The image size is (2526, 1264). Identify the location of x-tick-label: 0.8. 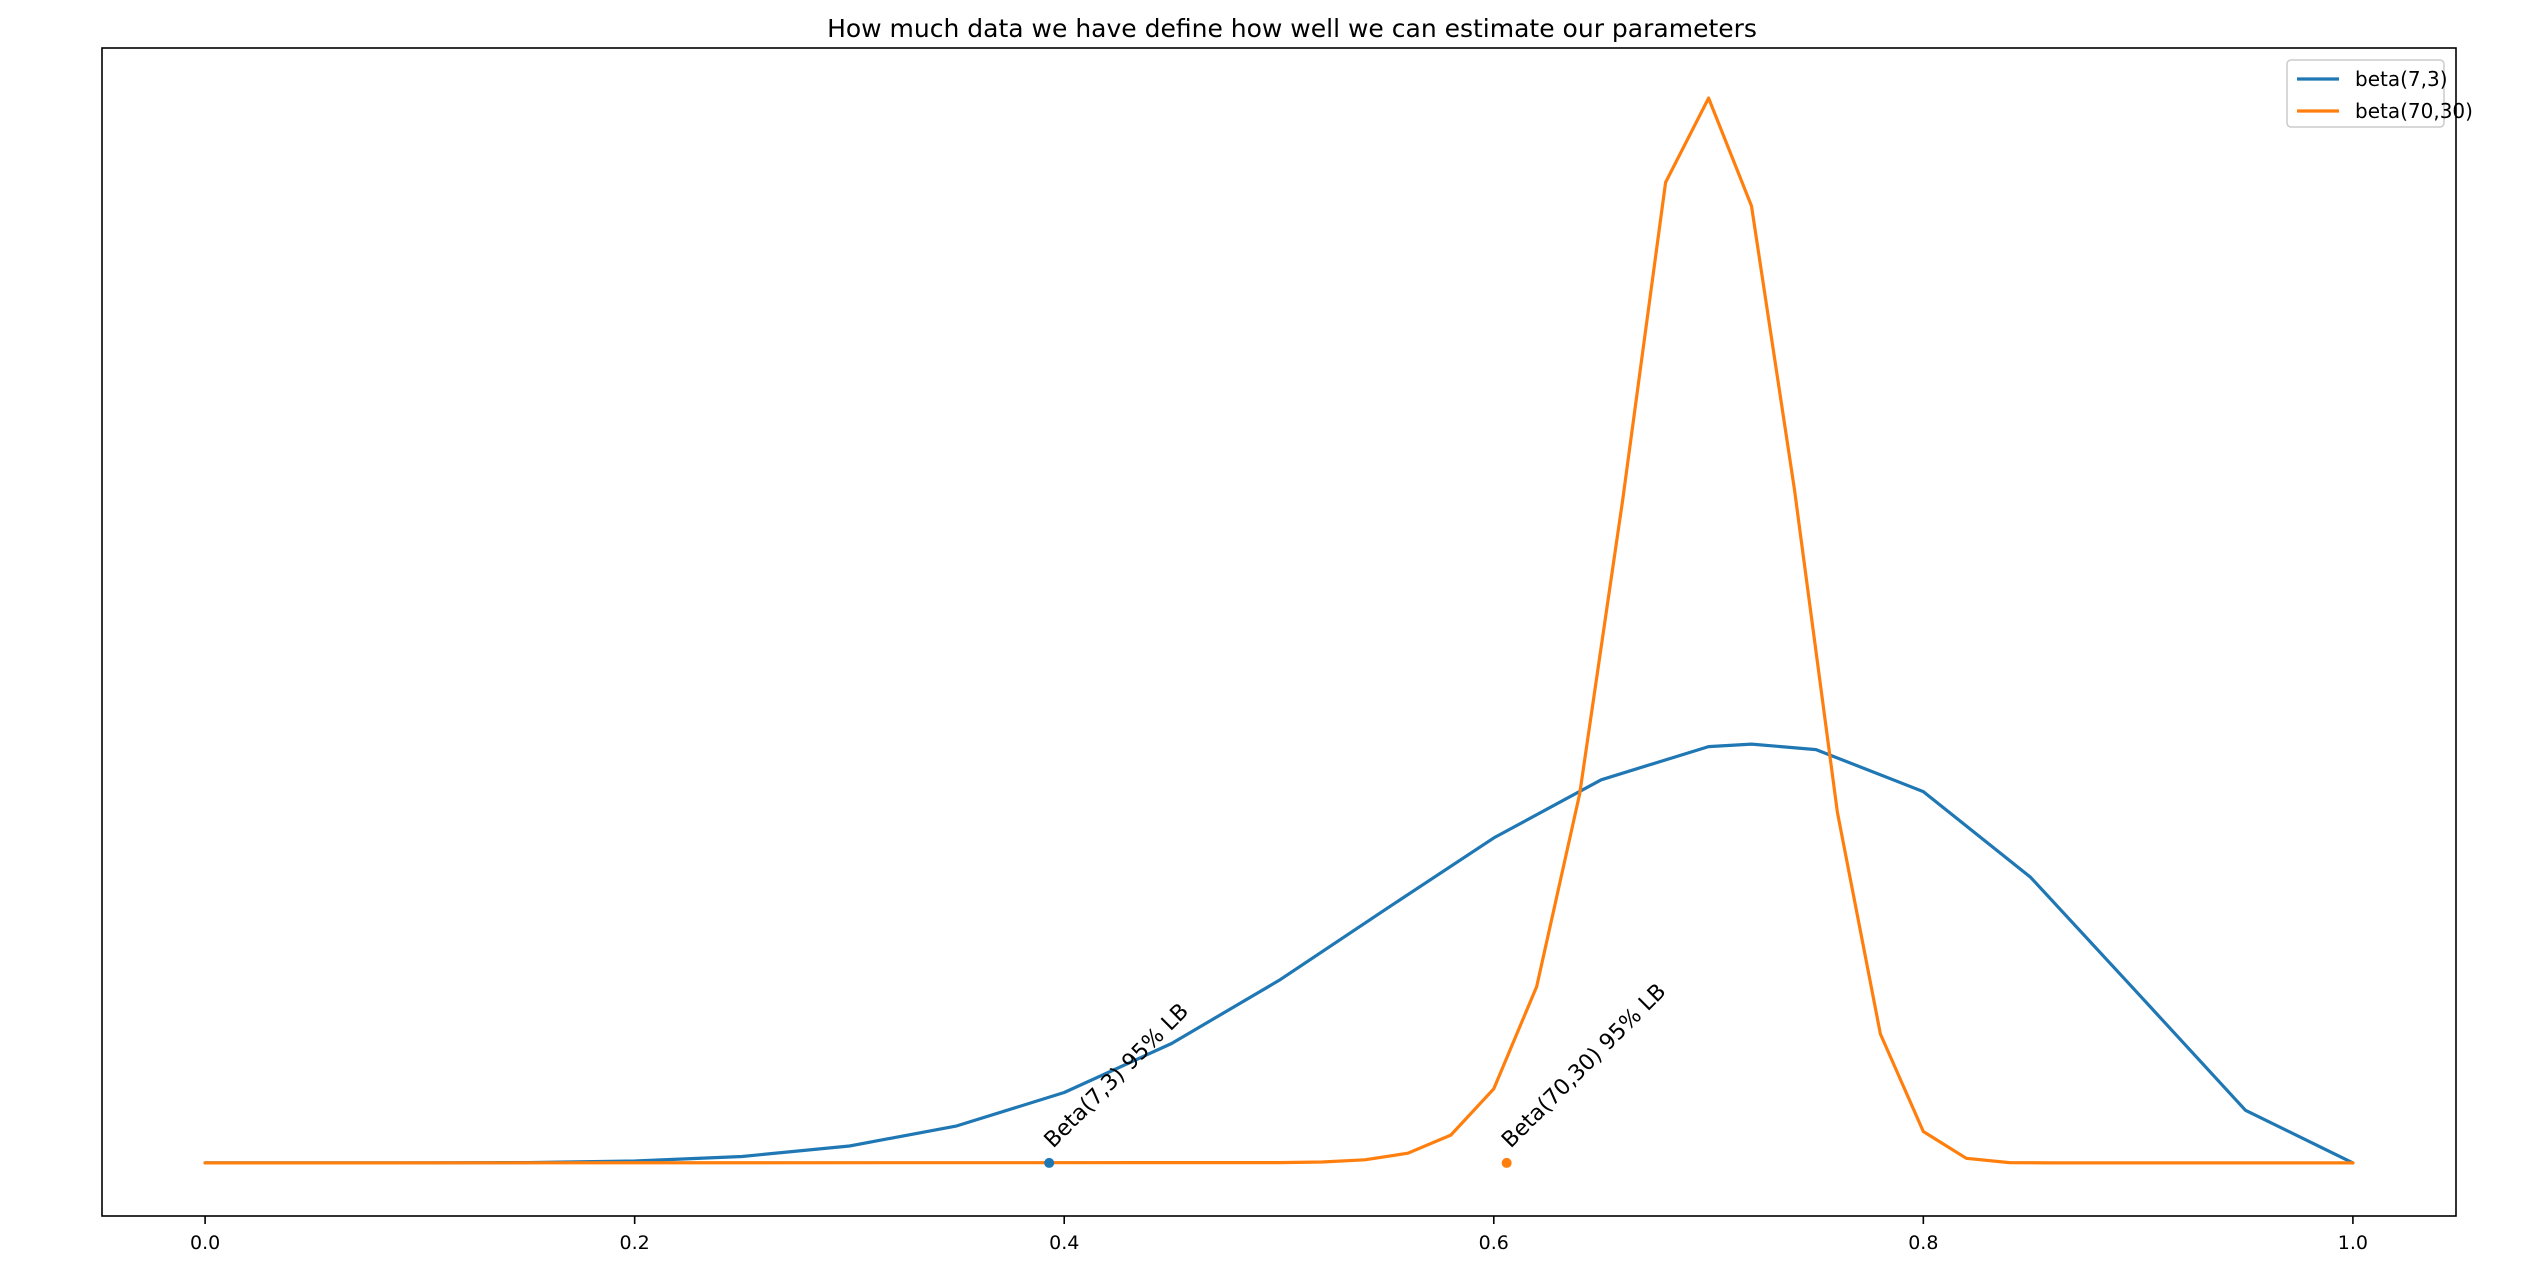
(1923, 1243).